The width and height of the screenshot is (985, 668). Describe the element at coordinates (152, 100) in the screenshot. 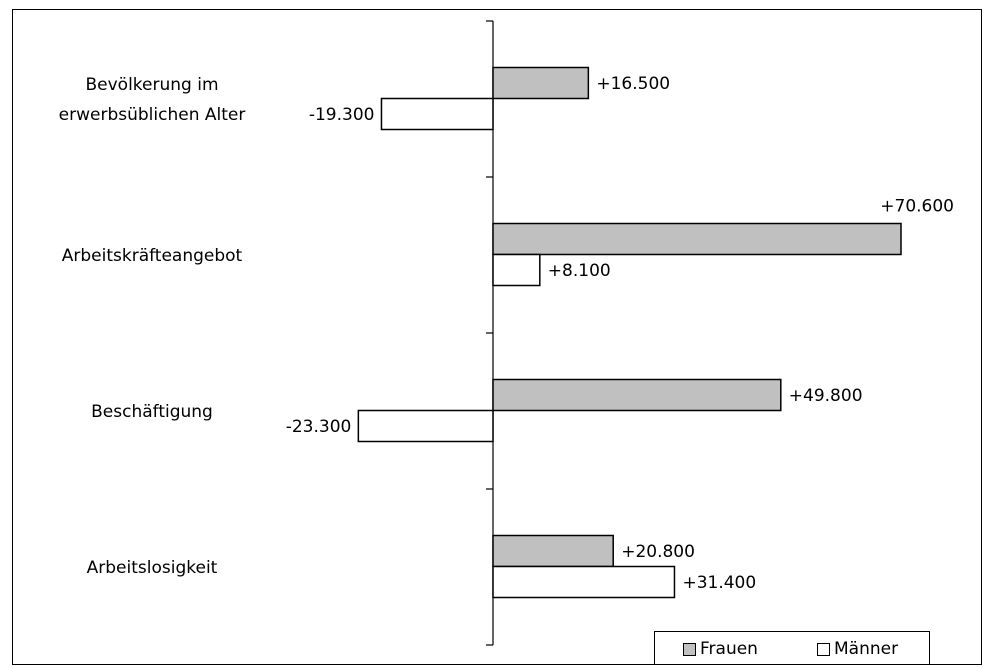

I see `category-label: Bevölkerung im erwerbsüblichen Alter` at that location.